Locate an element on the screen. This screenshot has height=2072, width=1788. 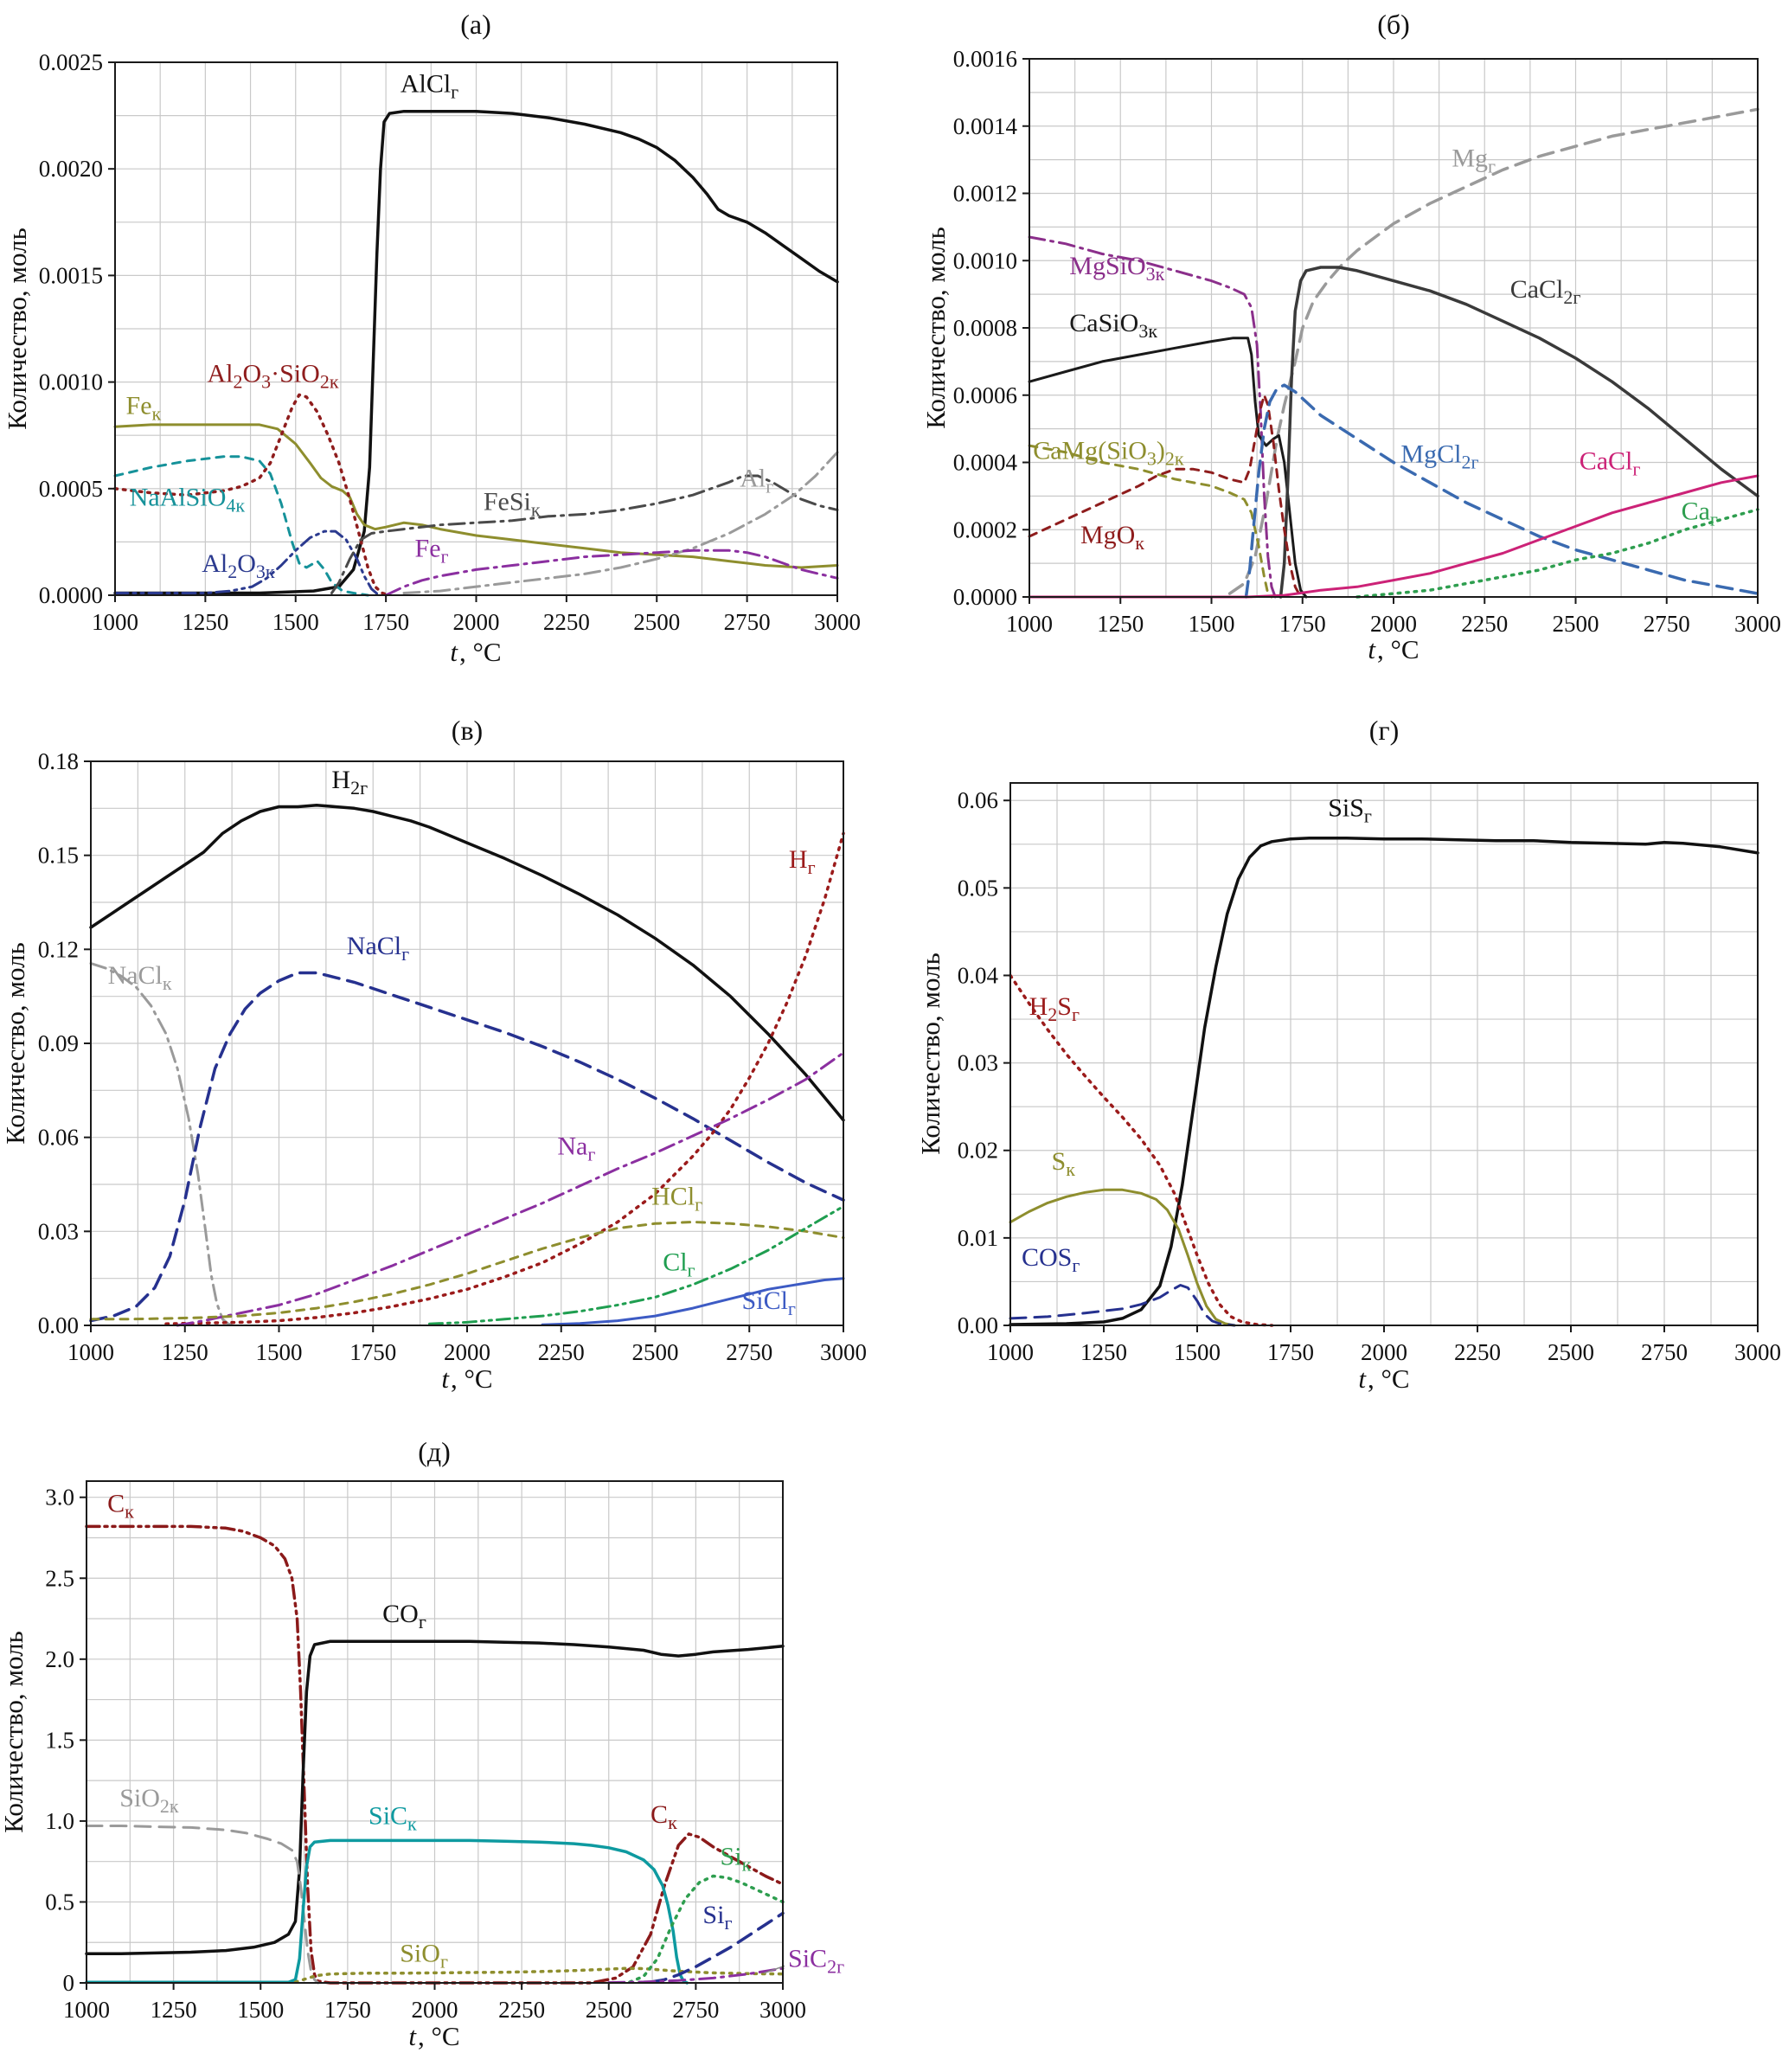
series-si-k is located at coordinates (706, 1929).